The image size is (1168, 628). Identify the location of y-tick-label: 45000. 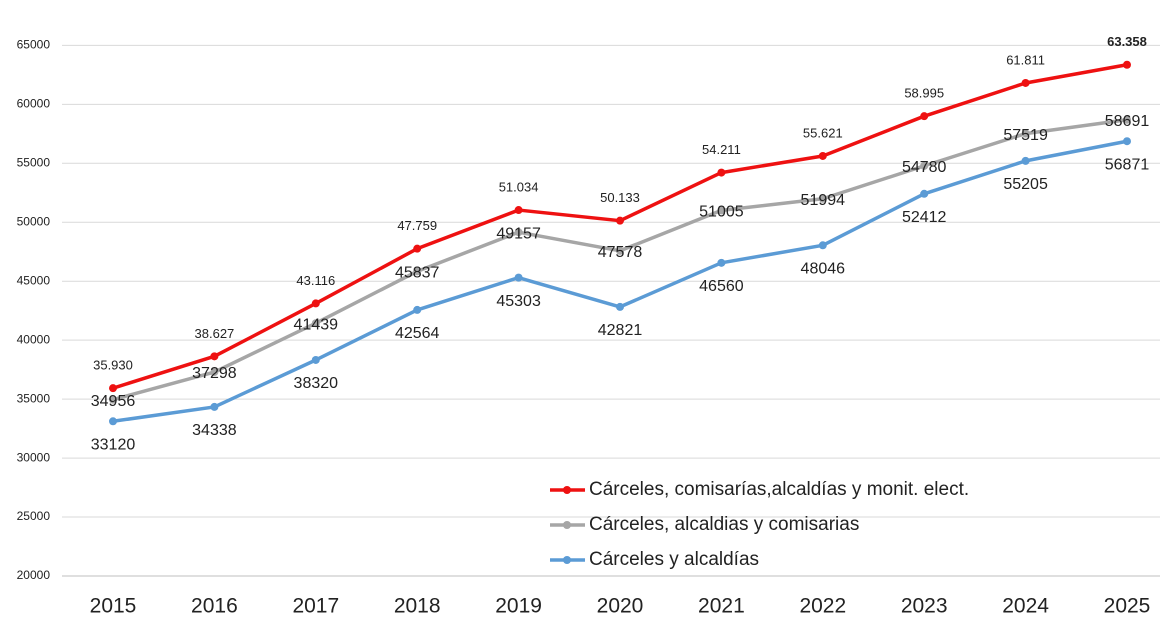
(34, 280).